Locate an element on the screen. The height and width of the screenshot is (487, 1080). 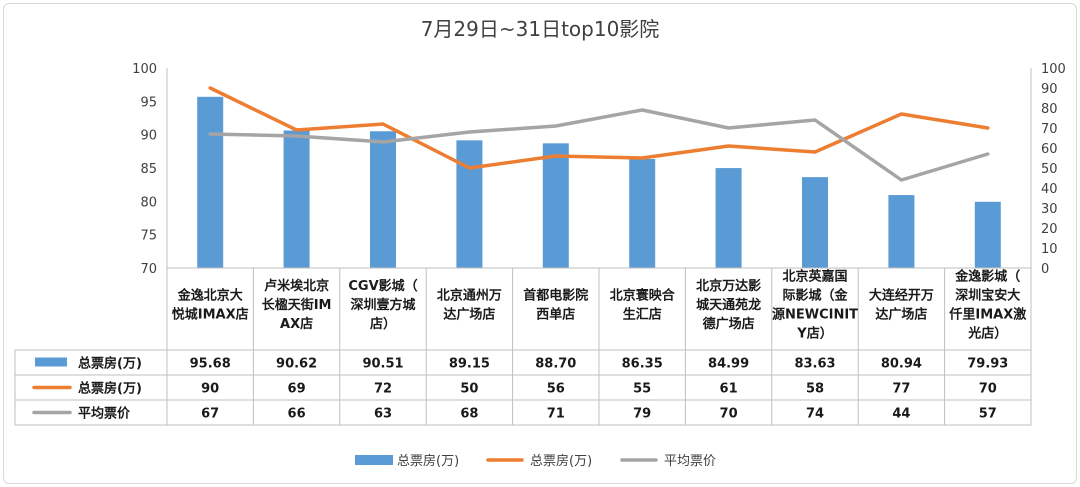
table-cell: 72 is located at coordinates (383, 389).